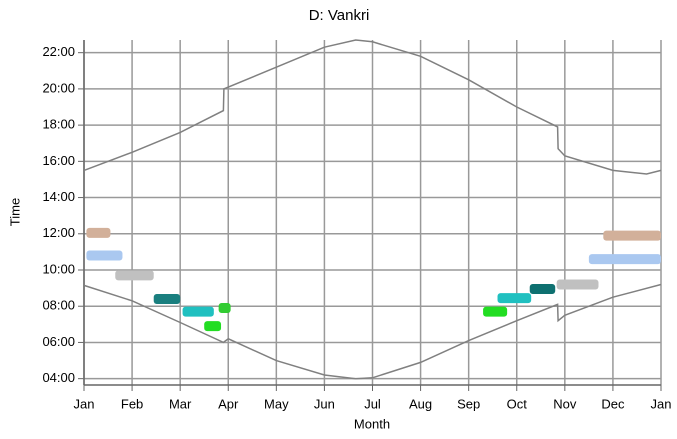 The image size is (677, 439). I want to click on x-tick-label: Apr, so click(228, 403).